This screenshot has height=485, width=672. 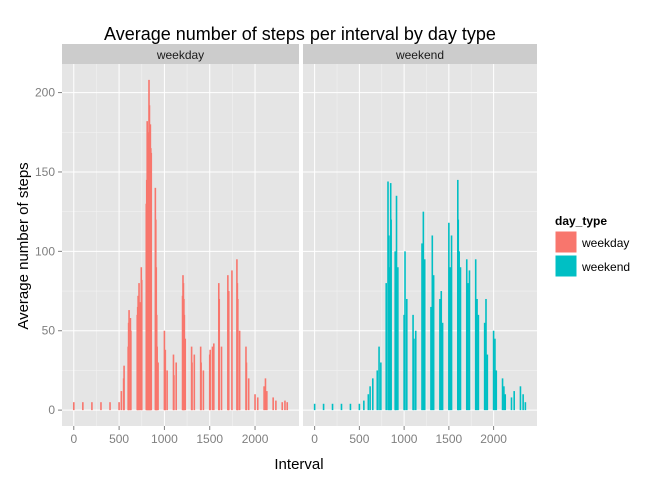 What do you see at coordinates (23, 245) in the screenshot?
I see `y-axis-title: Average number of steps` at bounding box center [23, 245].